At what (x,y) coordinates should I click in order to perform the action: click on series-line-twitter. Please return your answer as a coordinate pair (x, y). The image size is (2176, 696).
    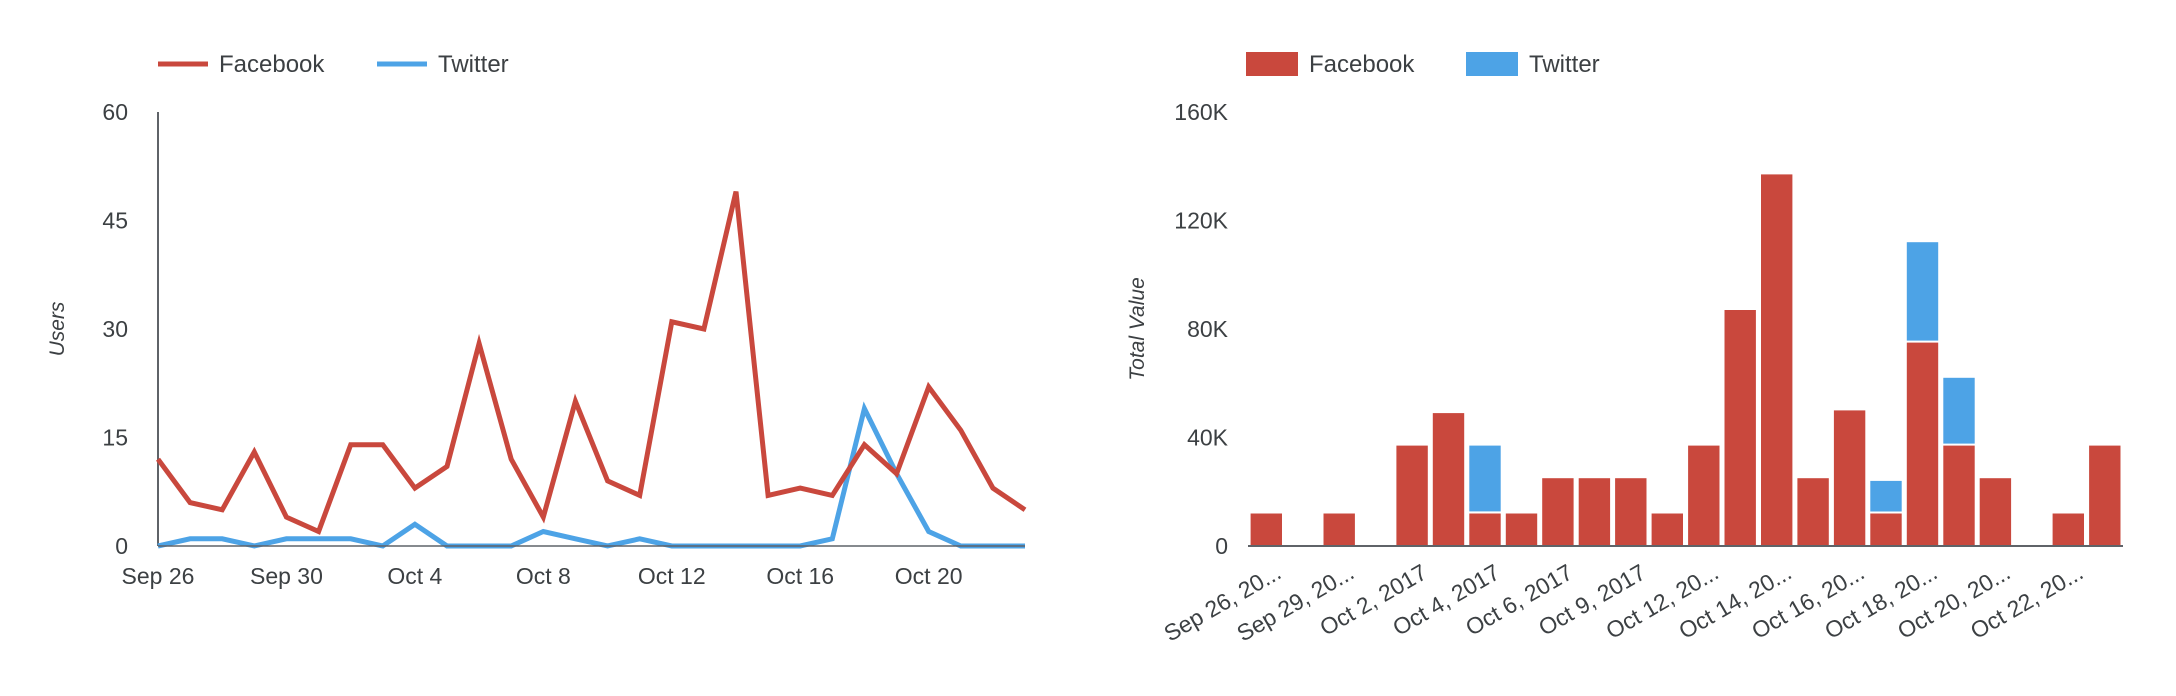
    Looking at the image, I should click on (591, 475).